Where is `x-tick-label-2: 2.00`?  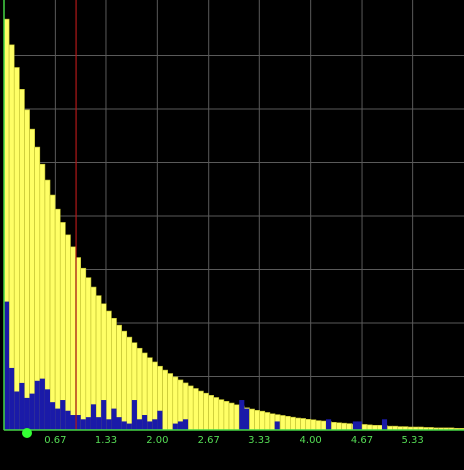 x-tick-label-2: 2.00 is located at coordinates (157, 440).